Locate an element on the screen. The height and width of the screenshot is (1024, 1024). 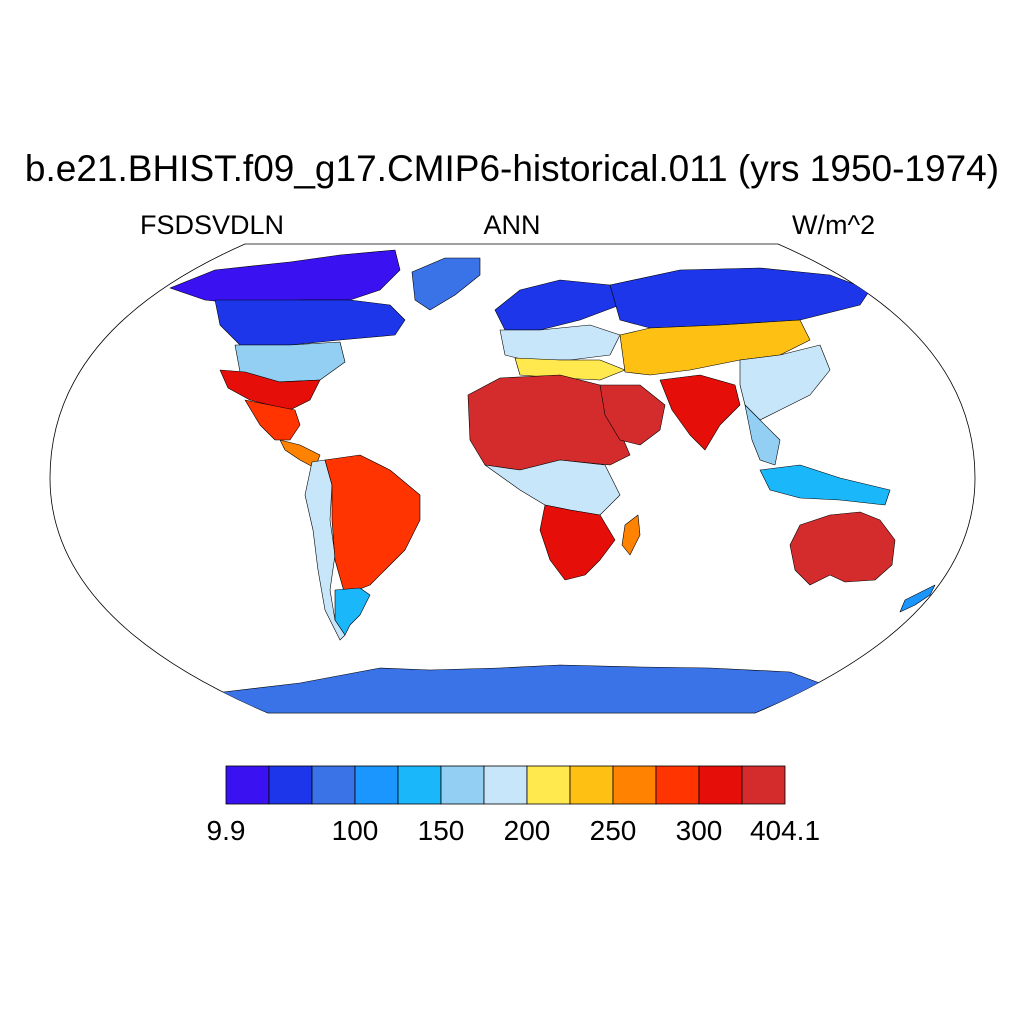
region-arabia is located at coordinates (632, 415).